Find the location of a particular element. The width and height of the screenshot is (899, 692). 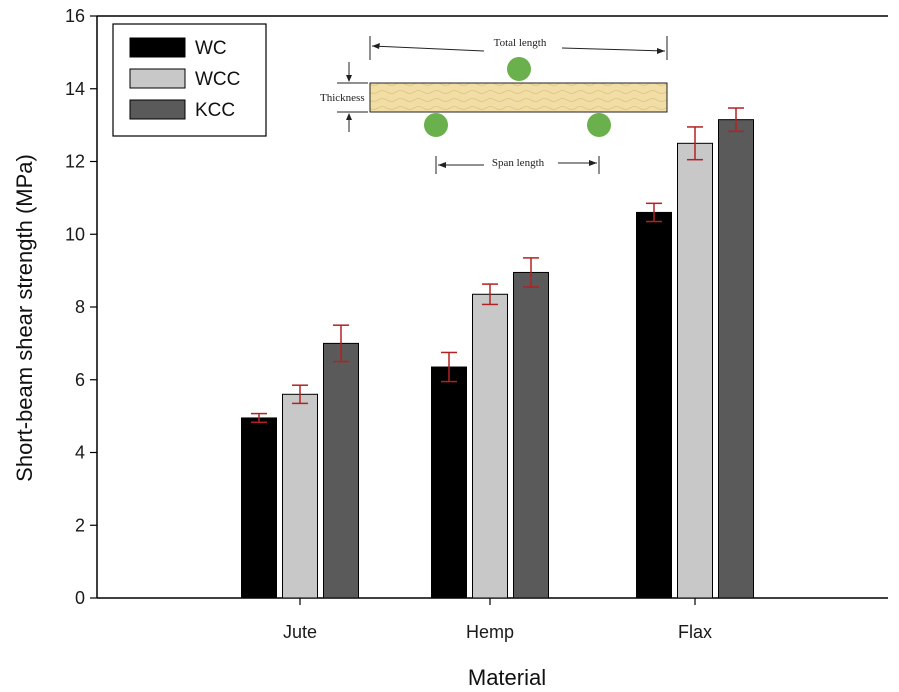

bar-wcc-flax is located at coordinates (695, 370).